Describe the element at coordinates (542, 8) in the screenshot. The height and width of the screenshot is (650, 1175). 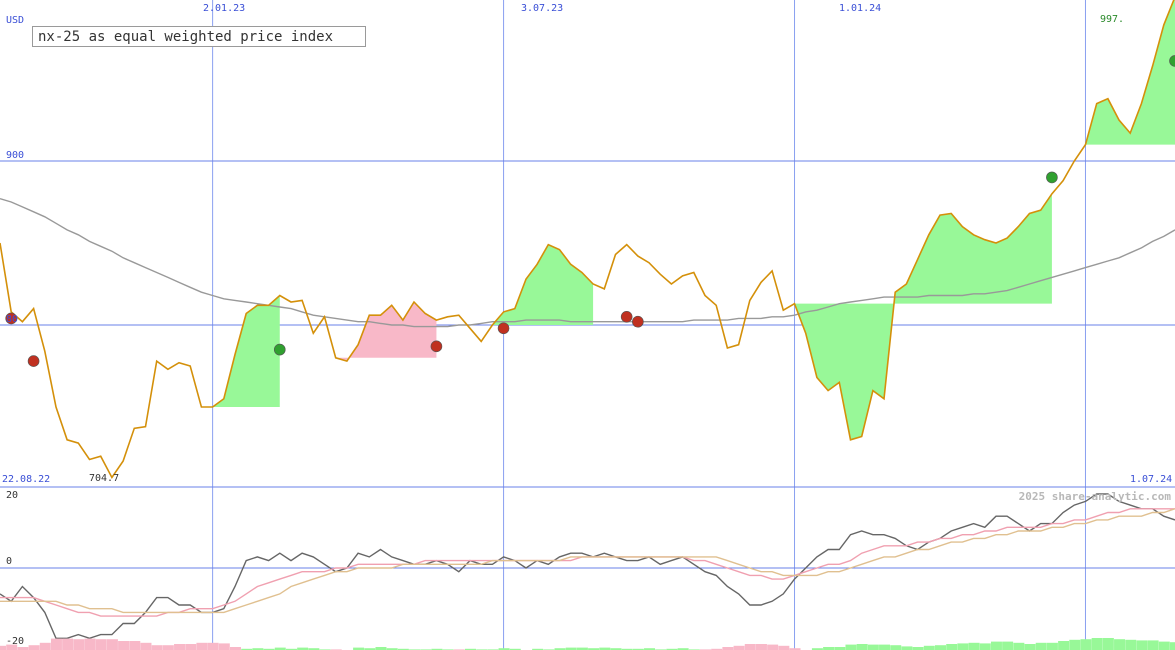
I see `x-tick-label-2: 3.07.23` at that location.